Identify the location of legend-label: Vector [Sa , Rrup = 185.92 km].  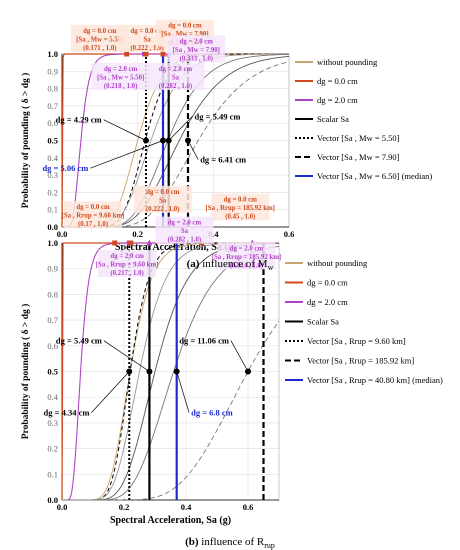
(360, 361).